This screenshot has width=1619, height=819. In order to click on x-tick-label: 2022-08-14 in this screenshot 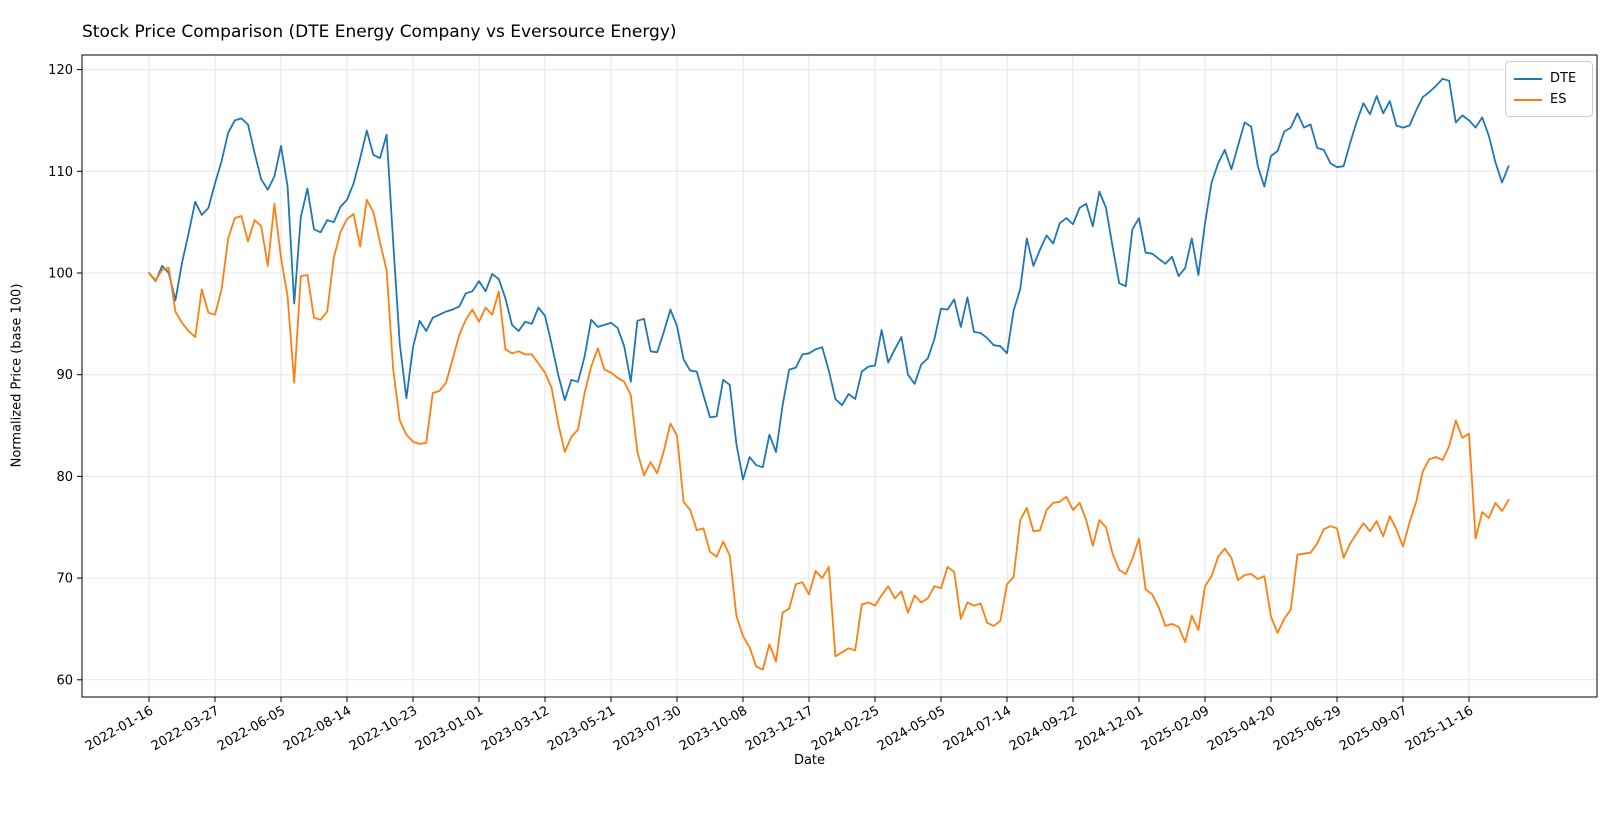, I will do `click(317, 728)`.